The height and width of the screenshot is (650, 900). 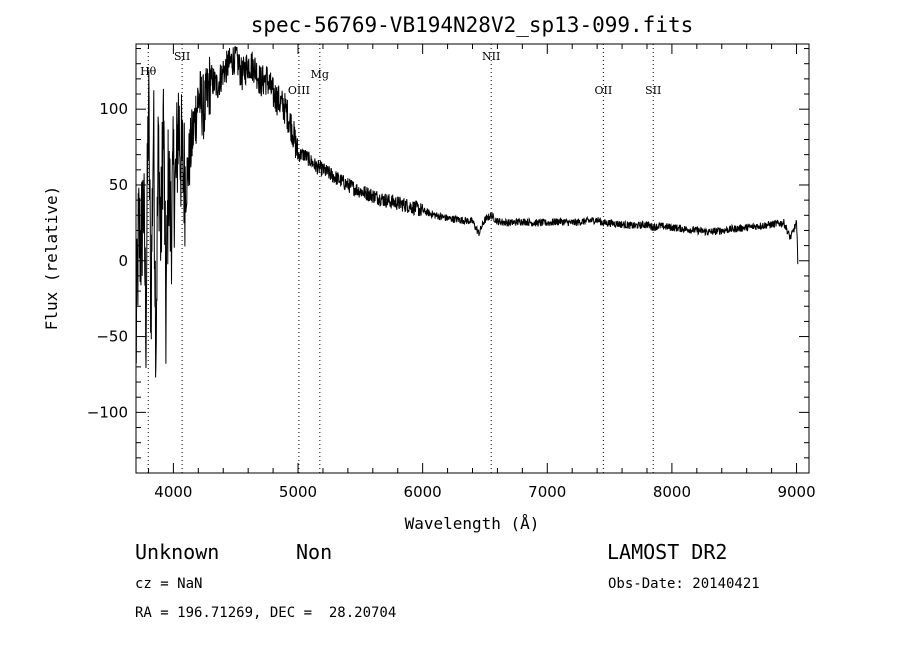 I want to click on observation-date: Obs-Date: 20140421, so click(x=684, y=584).